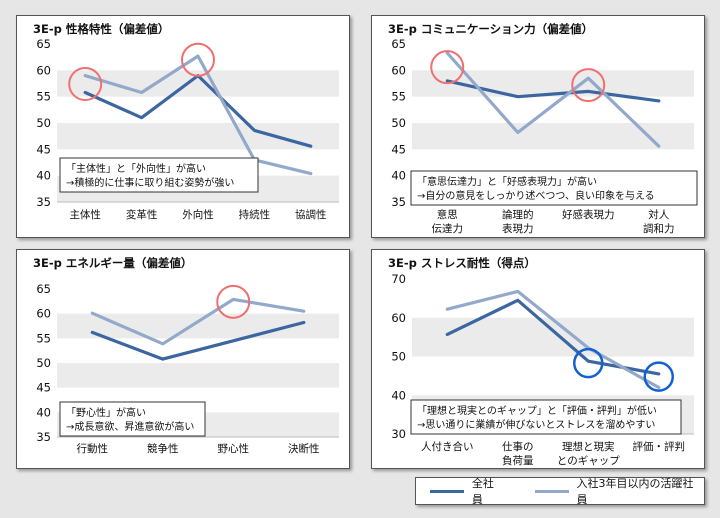 Image resolution: width=720 pixels, height=518 pixels. I want to click on chart-title: 3E-p 性格特性（偏差値）, so click(101, 29).